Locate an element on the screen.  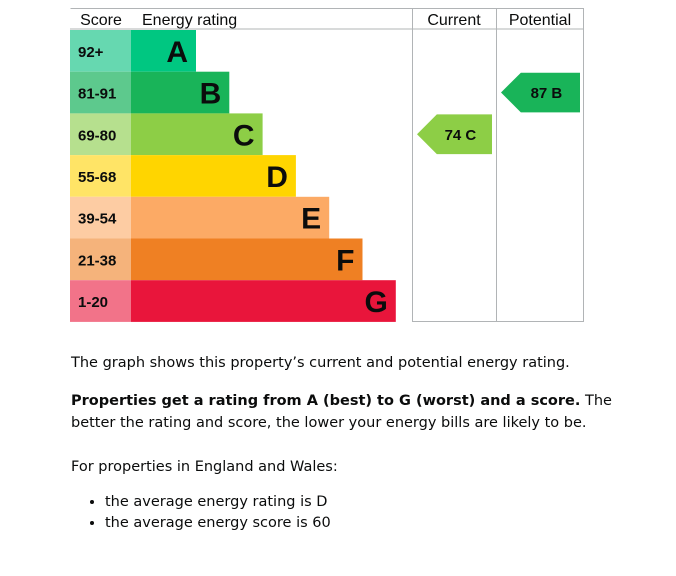
rating-bar-d is located at coordinates (213, 176).